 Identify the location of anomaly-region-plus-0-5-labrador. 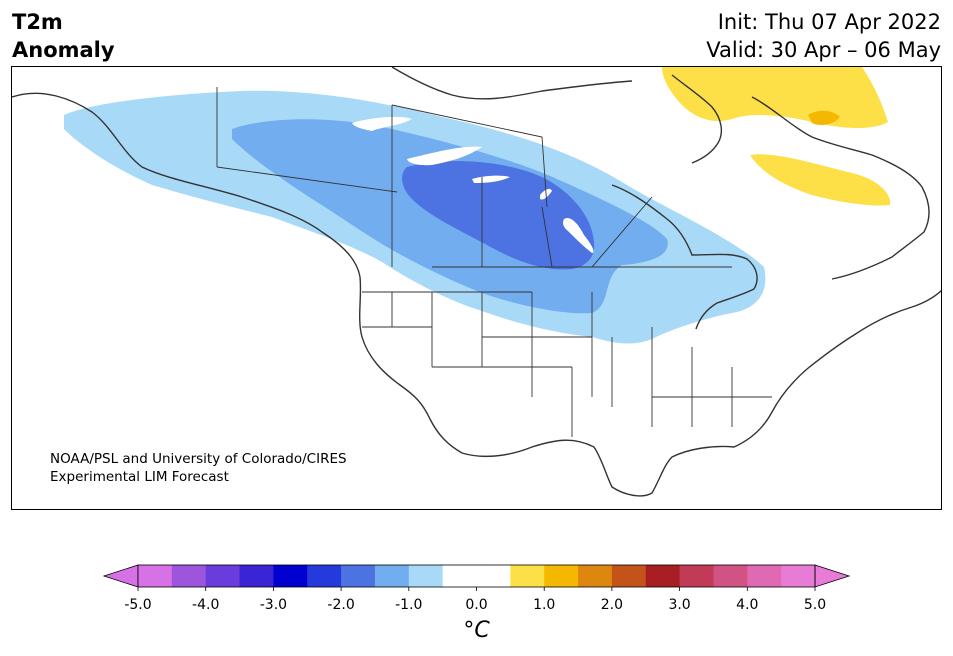
(820, 180).